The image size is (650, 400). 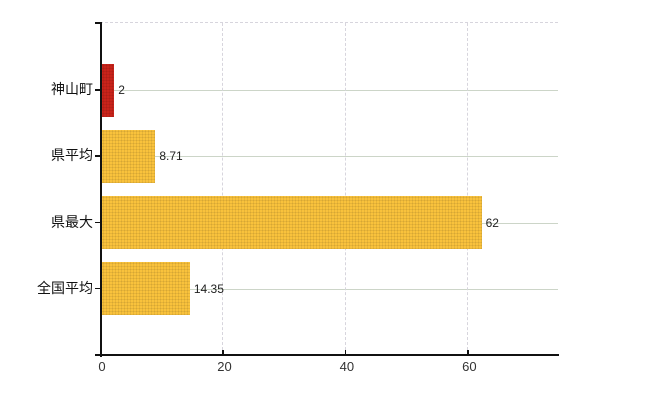 What do you see at coordinates (208, 288) in the screenshot?
I see `bar-value-label: 14.35` at bounding box center [208, 288].